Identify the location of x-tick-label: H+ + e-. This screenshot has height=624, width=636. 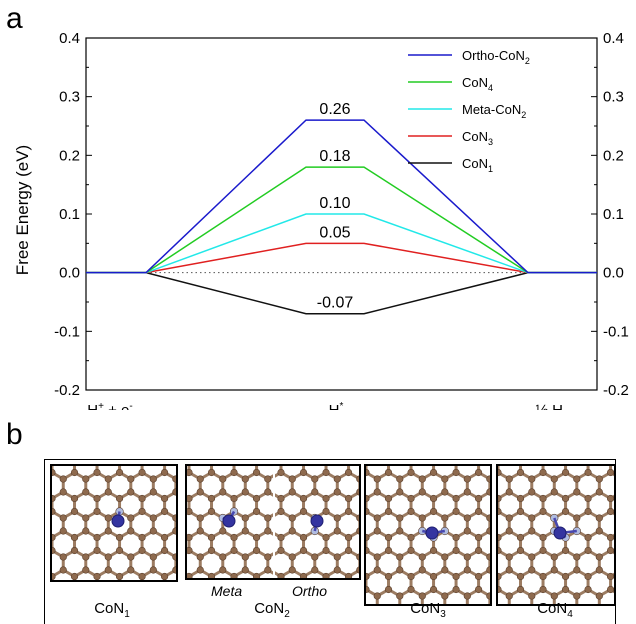
(109, 405).